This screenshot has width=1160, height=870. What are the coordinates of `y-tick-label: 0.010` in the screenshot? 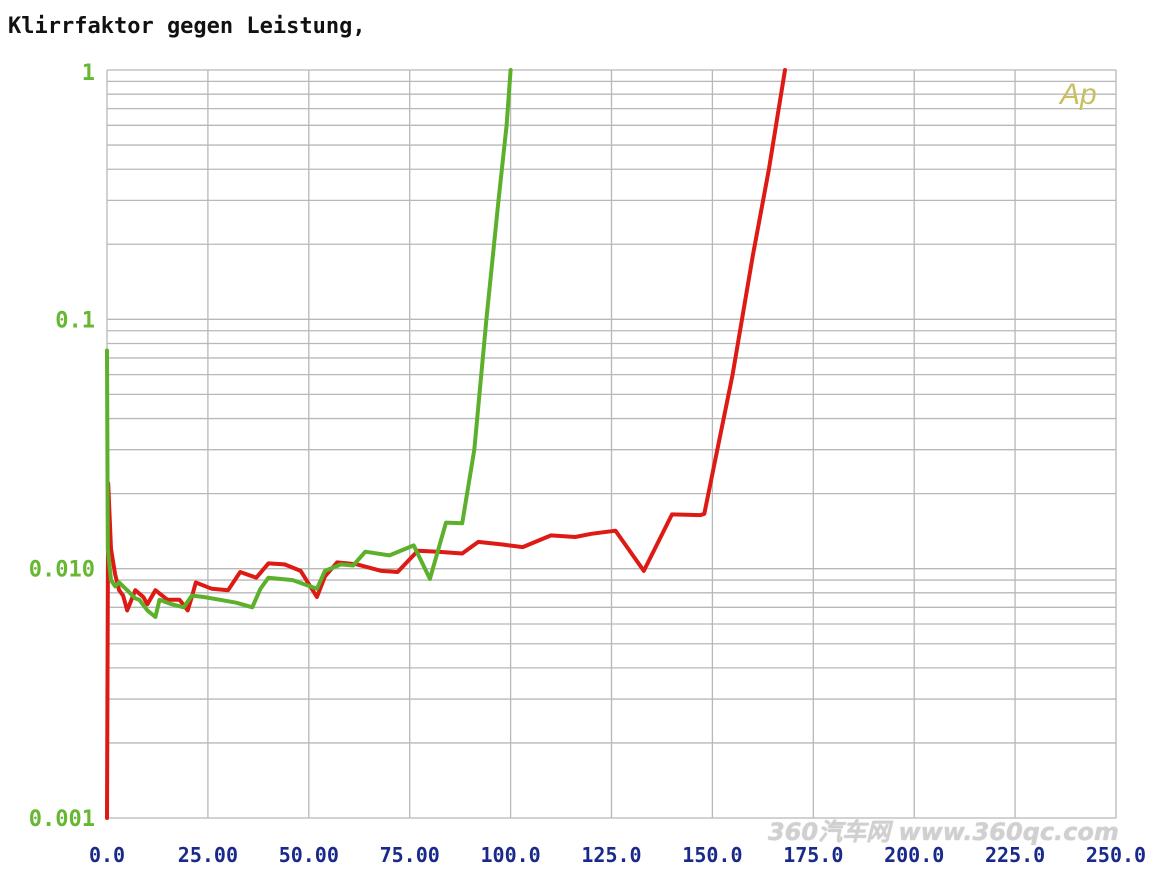 It's located at (62, 570).